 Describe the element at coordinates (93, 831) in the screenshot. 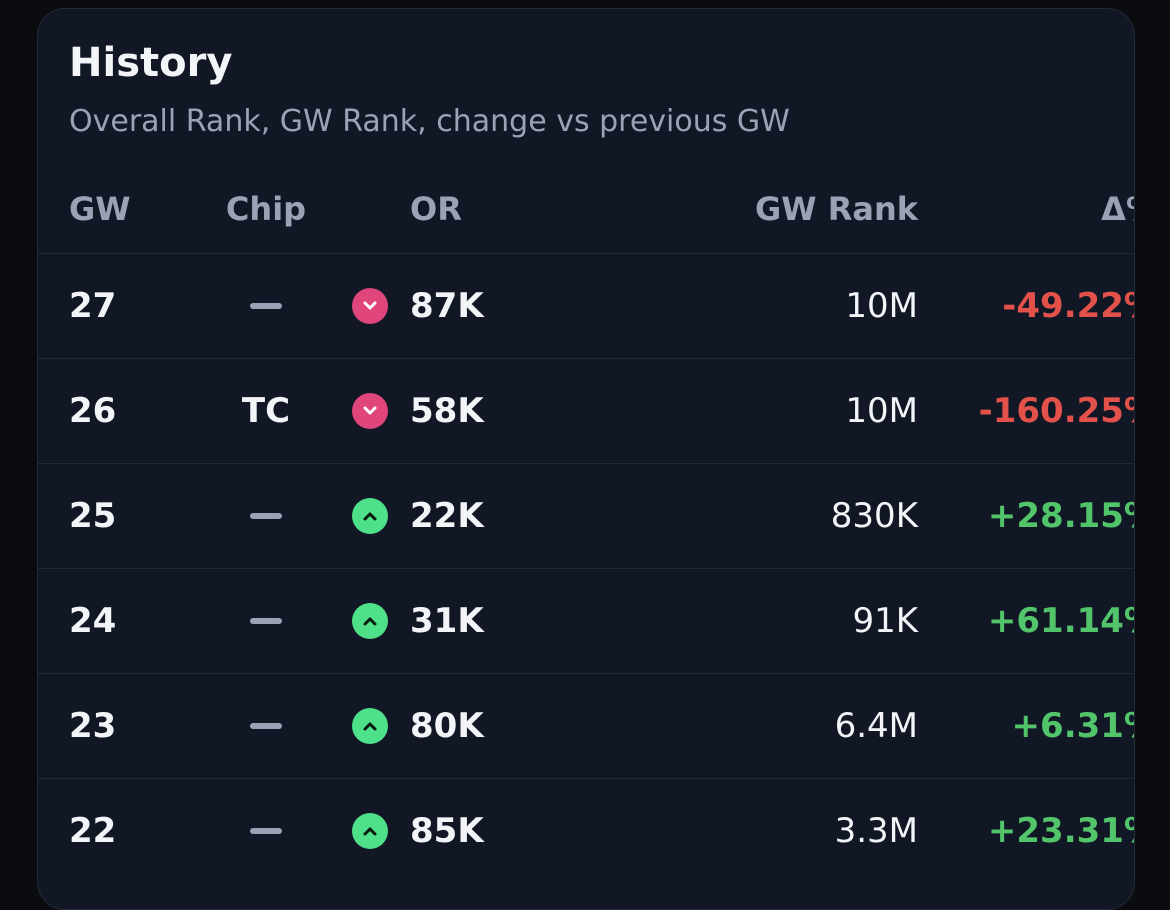

I see `gw-cell: 22` at that location.